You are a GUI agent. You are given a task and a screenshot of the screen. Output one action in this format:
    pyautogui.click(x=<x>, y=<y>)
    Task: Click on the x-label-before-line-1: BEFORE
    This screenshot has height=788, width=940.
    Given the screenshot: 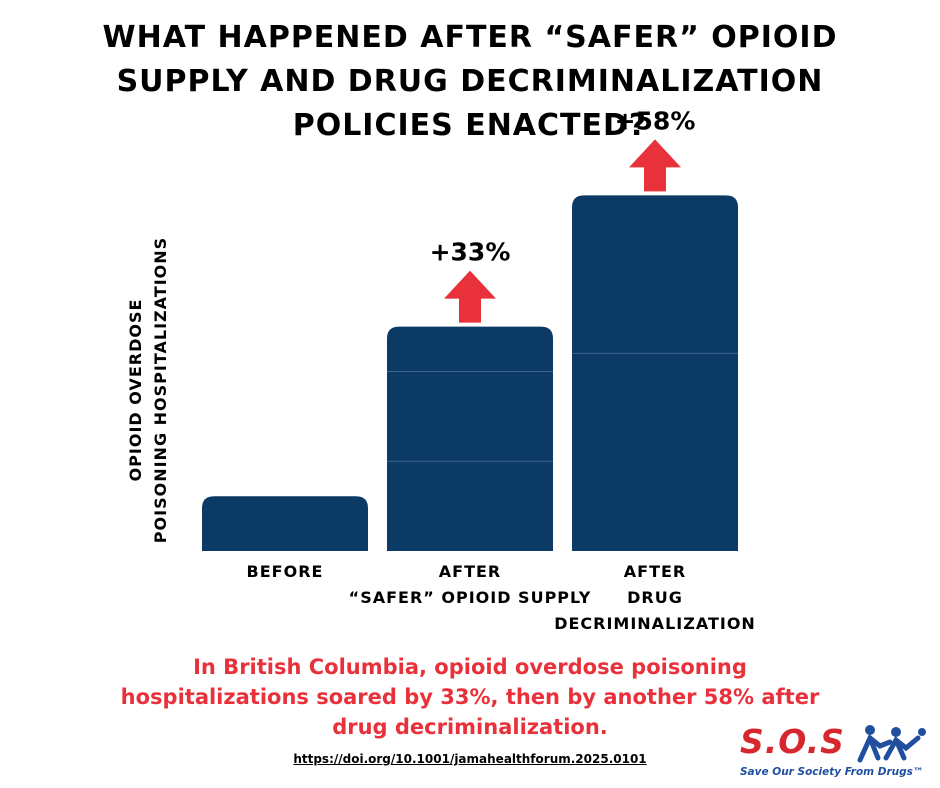 What is the action you would take?
    pyautogui.click(x=285, y=571)
    